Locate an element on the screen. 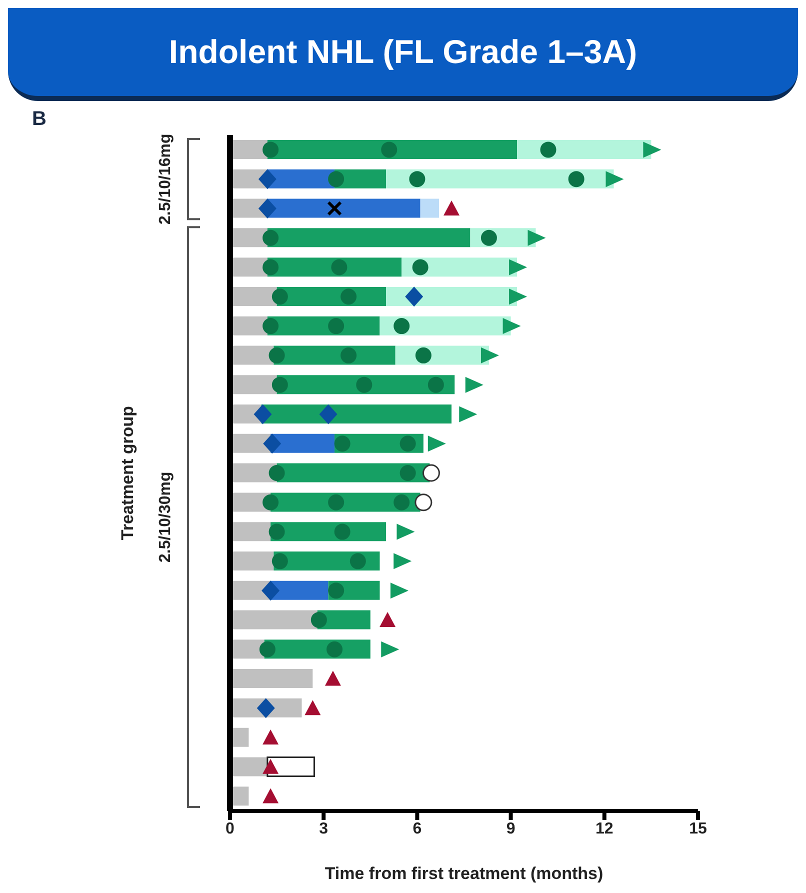 The height and width of the screenshot is (893, 806). x-tick-label: 3 is located at coordinates (323, 829).